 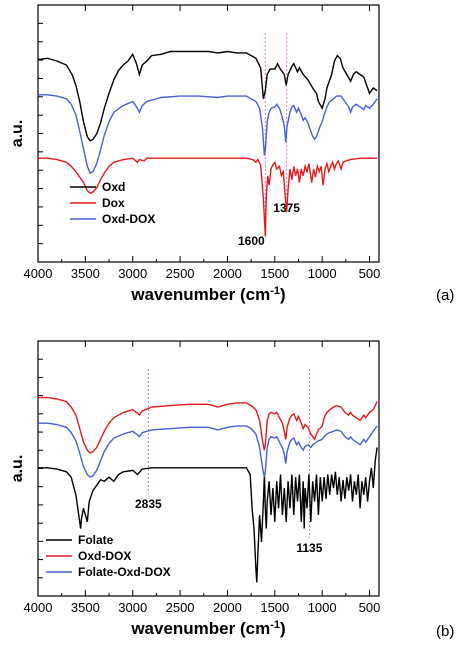 What do you see at coordinates (309, 548) in the screenshot?
I see `annotation-label: 1135` at bounding box center [309, 548].